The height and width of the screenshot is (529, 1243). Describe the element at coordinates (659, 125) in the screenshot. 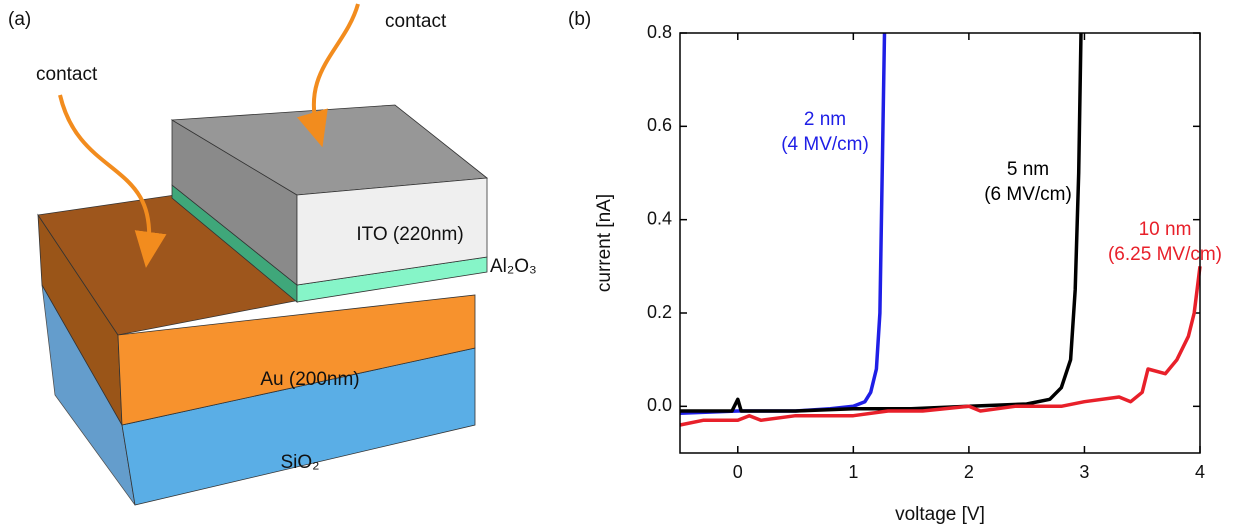

I see `y-tick-label: 0.6` at that location.